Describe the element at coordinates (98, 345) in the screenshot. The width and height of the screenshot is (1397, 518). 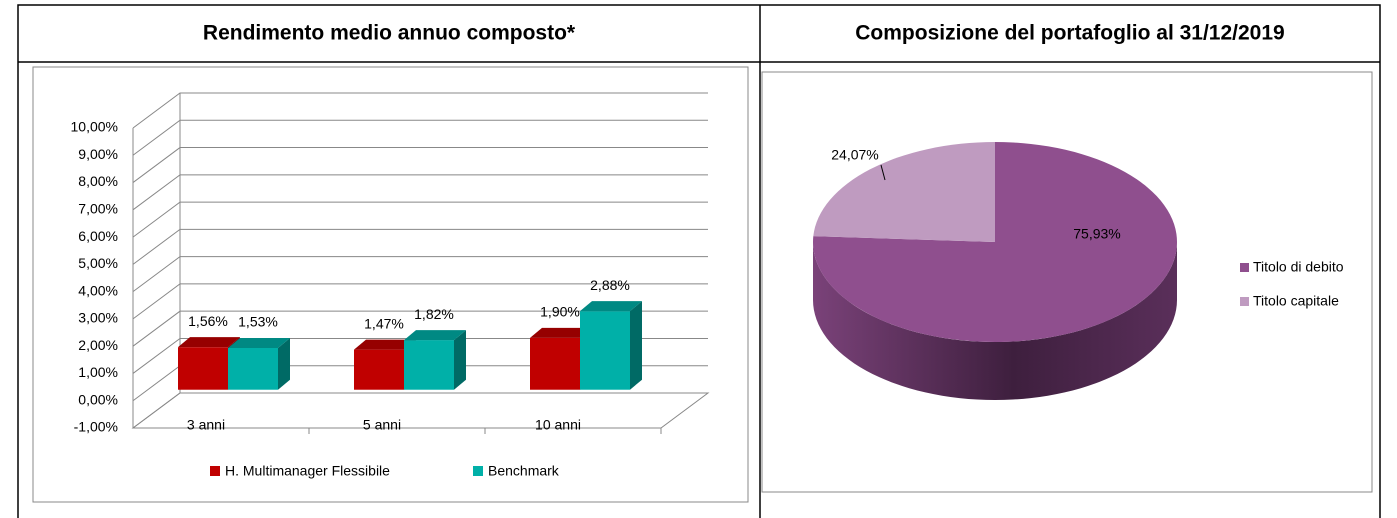
I see `y-tick-label: 2,00%` at that location.